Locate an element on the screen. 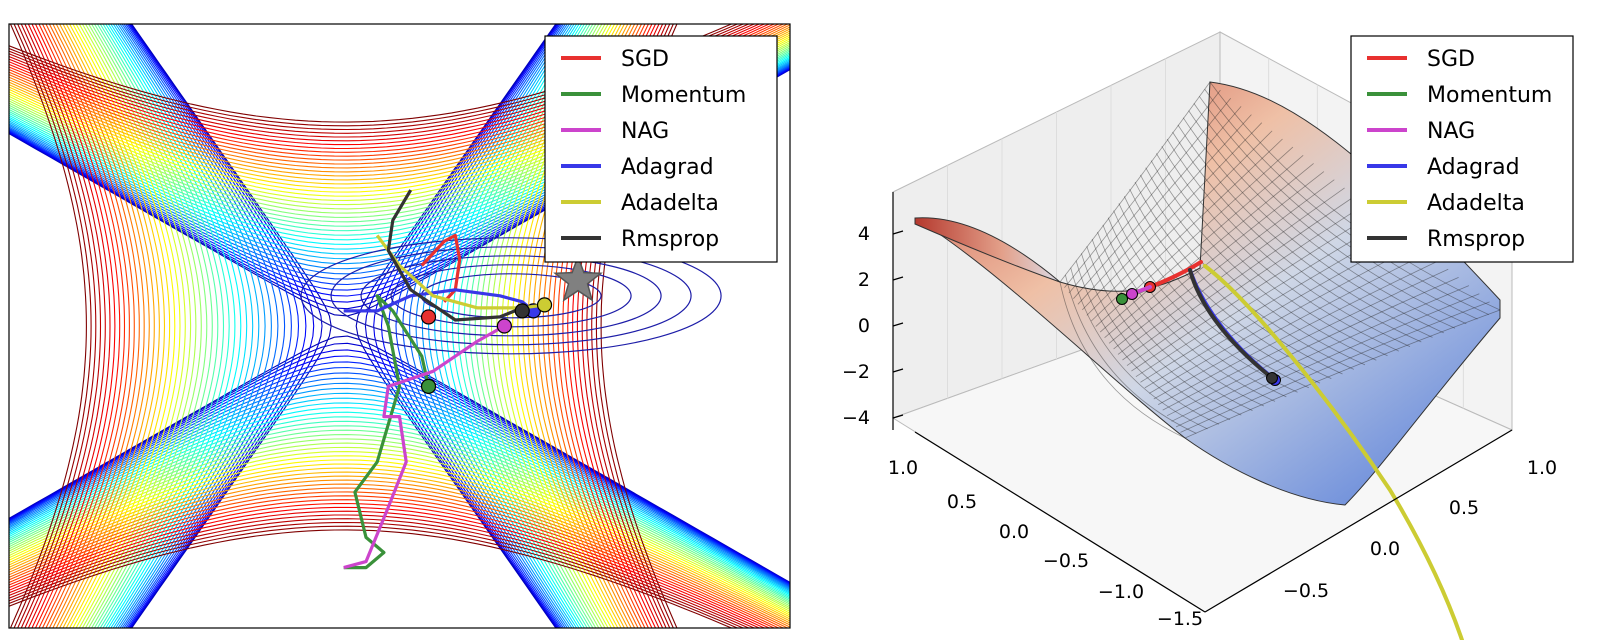 This screenshot has height=640, width=1598. marker-rmsprop is located at coordinates (522, 311).